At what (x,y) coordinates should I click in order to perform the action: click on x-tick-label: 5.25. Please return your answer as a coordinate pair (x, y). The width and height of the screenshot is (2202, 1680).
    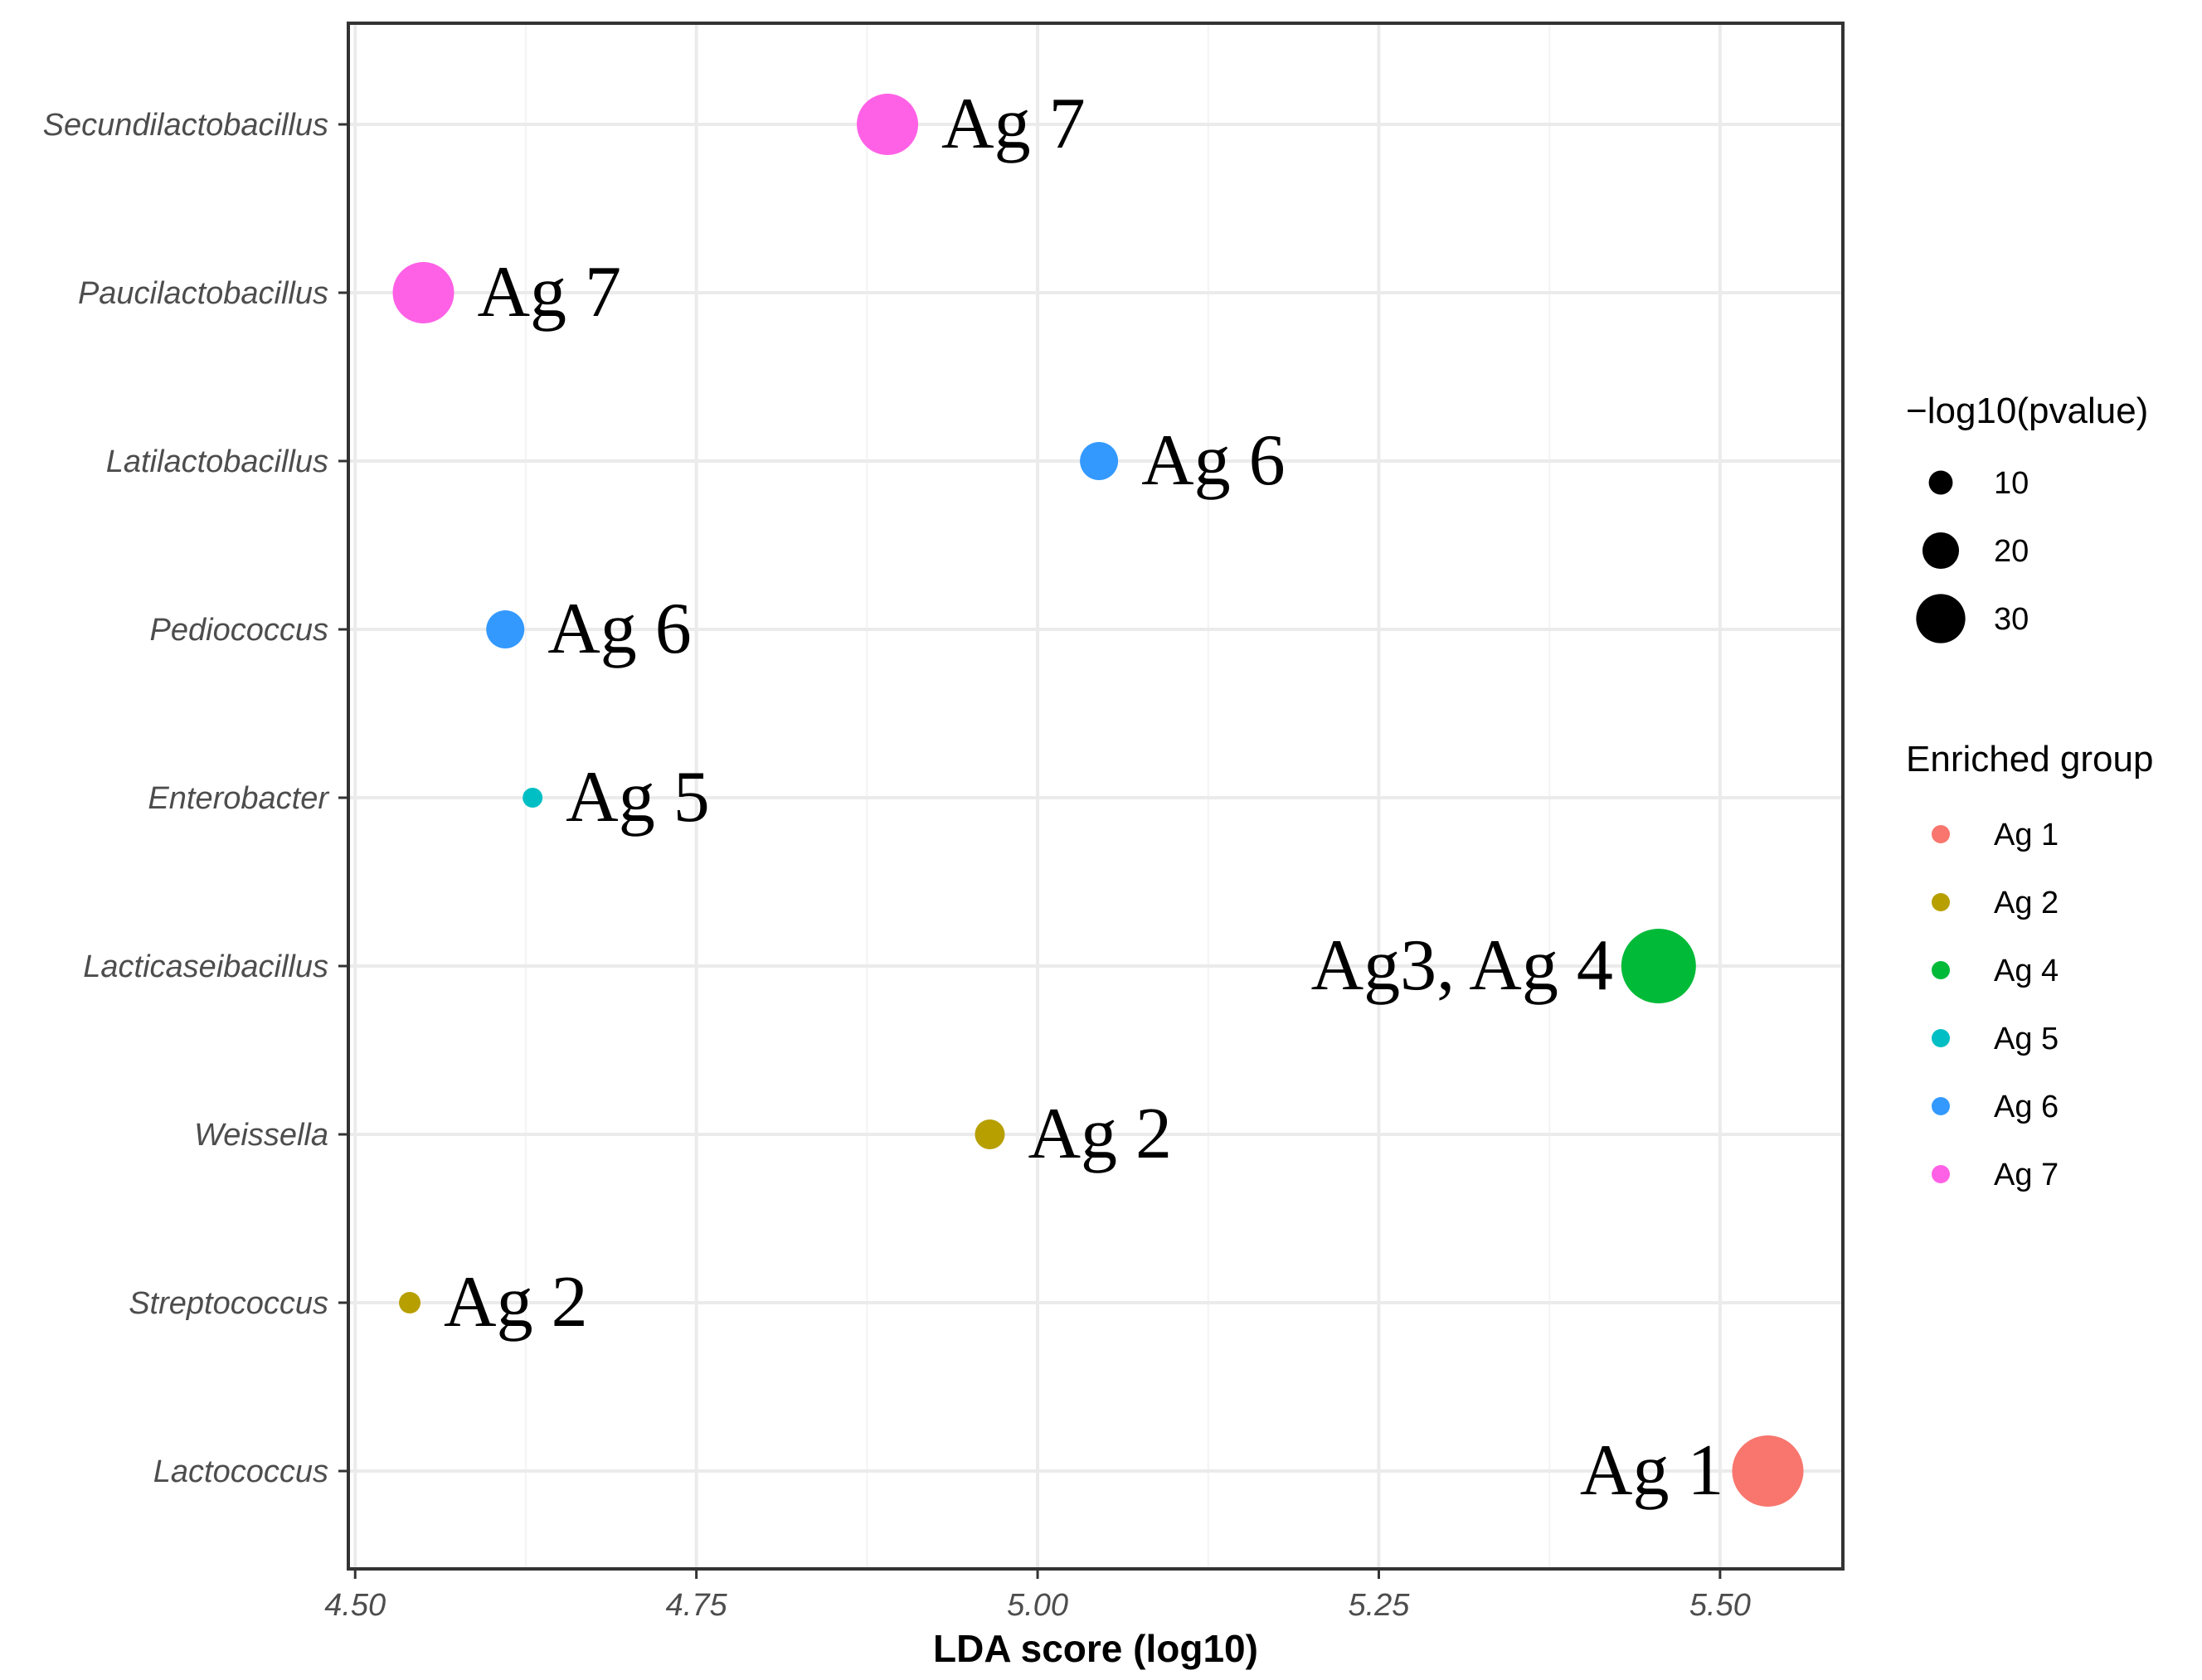
    Looking at the image, I should click on (1379, 1605).